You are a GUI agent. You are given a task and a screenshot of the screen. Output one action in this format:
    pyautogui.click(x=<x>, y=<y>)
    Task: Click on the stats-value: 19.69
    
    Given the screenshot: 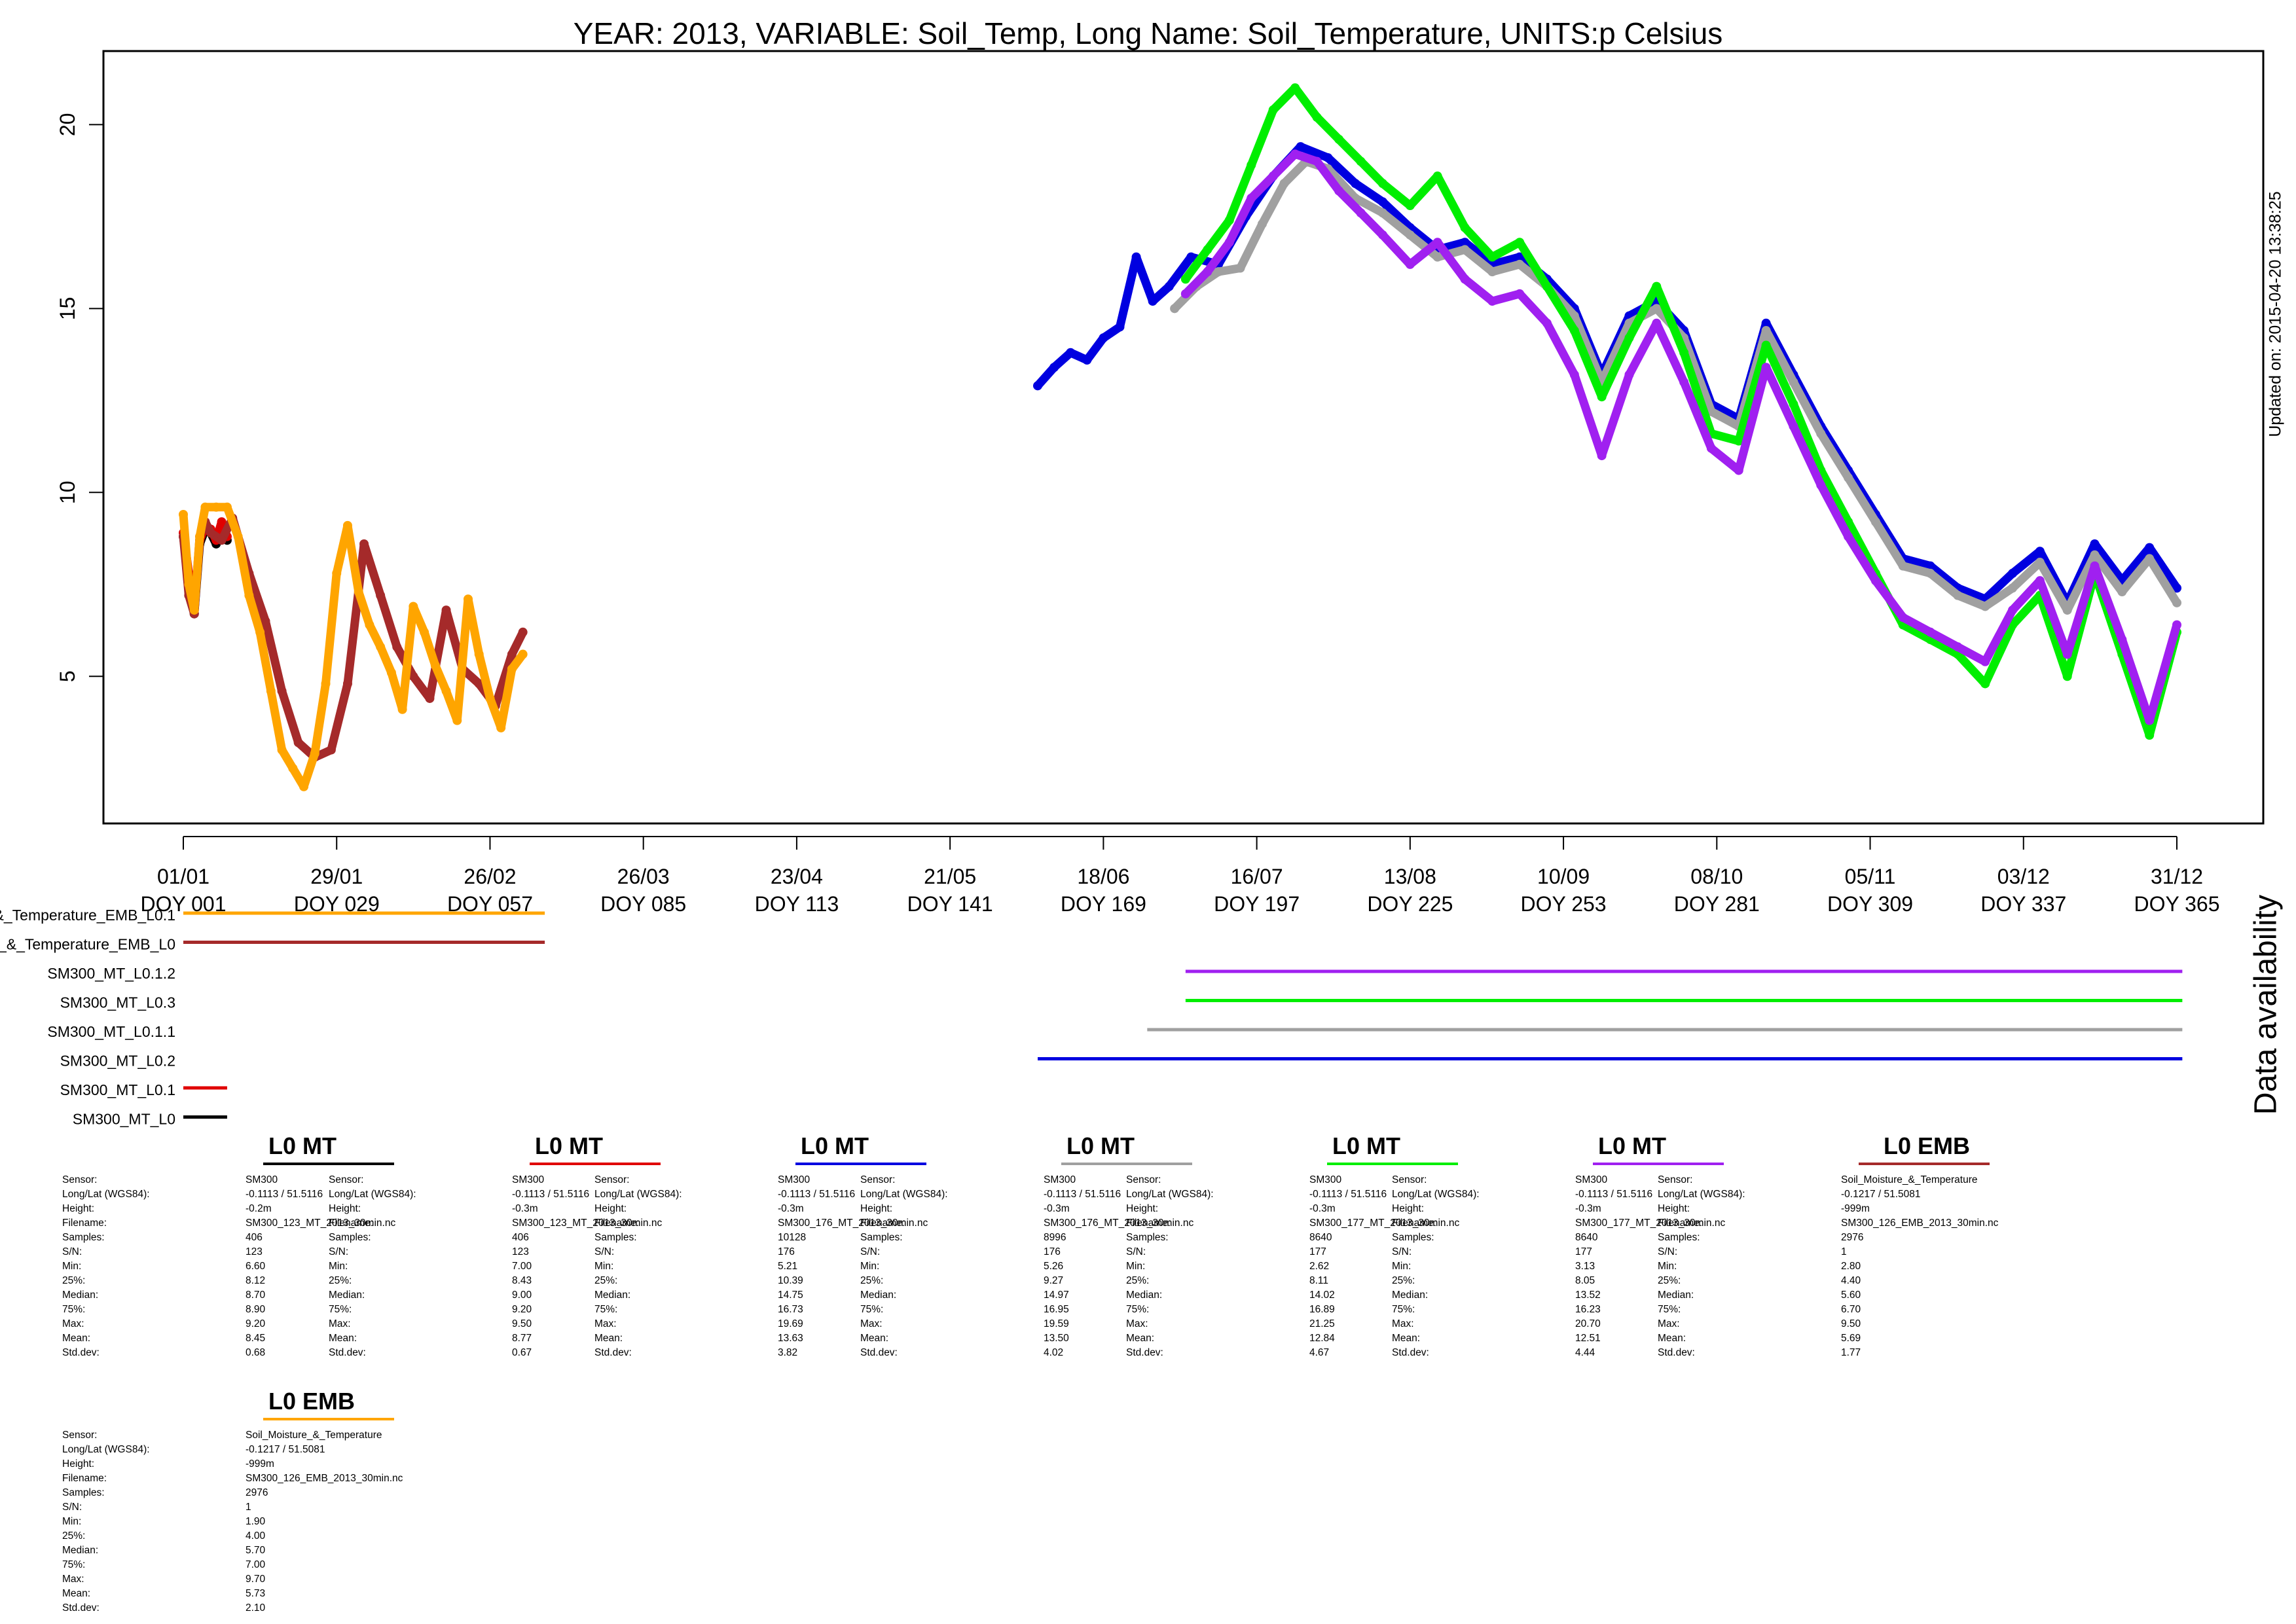 What is the action you would take?
    pyautogui.click(x=790, y=1323)
    